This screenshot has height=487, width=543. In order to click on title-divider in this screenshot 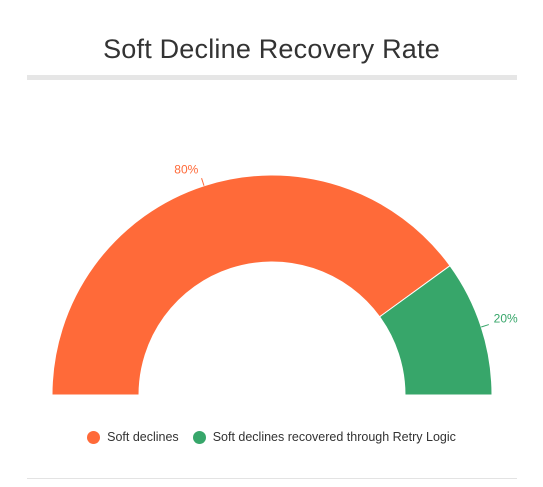, I will do `click(272, 77)`.